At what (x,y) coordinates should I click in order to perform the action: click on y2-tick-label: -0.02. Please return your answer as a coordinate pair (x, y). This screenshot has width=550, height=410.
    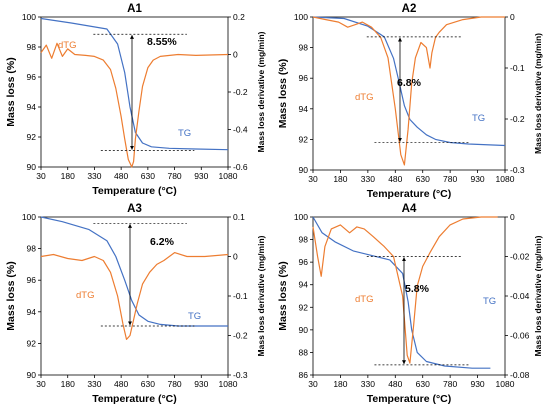
    Looking at the image, I should click on (520, 257).